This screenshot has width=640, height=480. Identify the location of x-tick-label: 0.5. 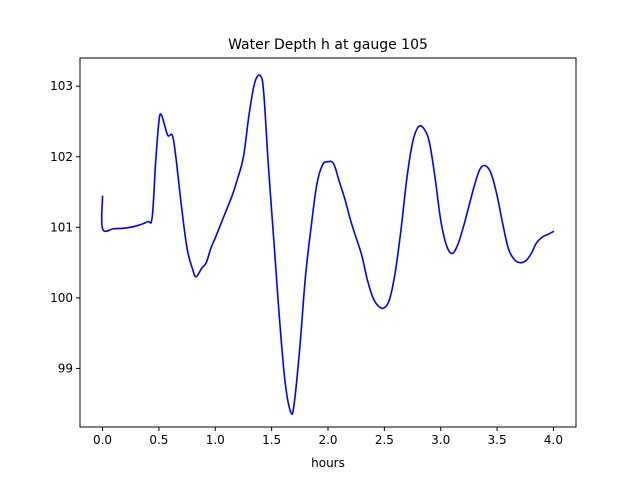
(158, 440).